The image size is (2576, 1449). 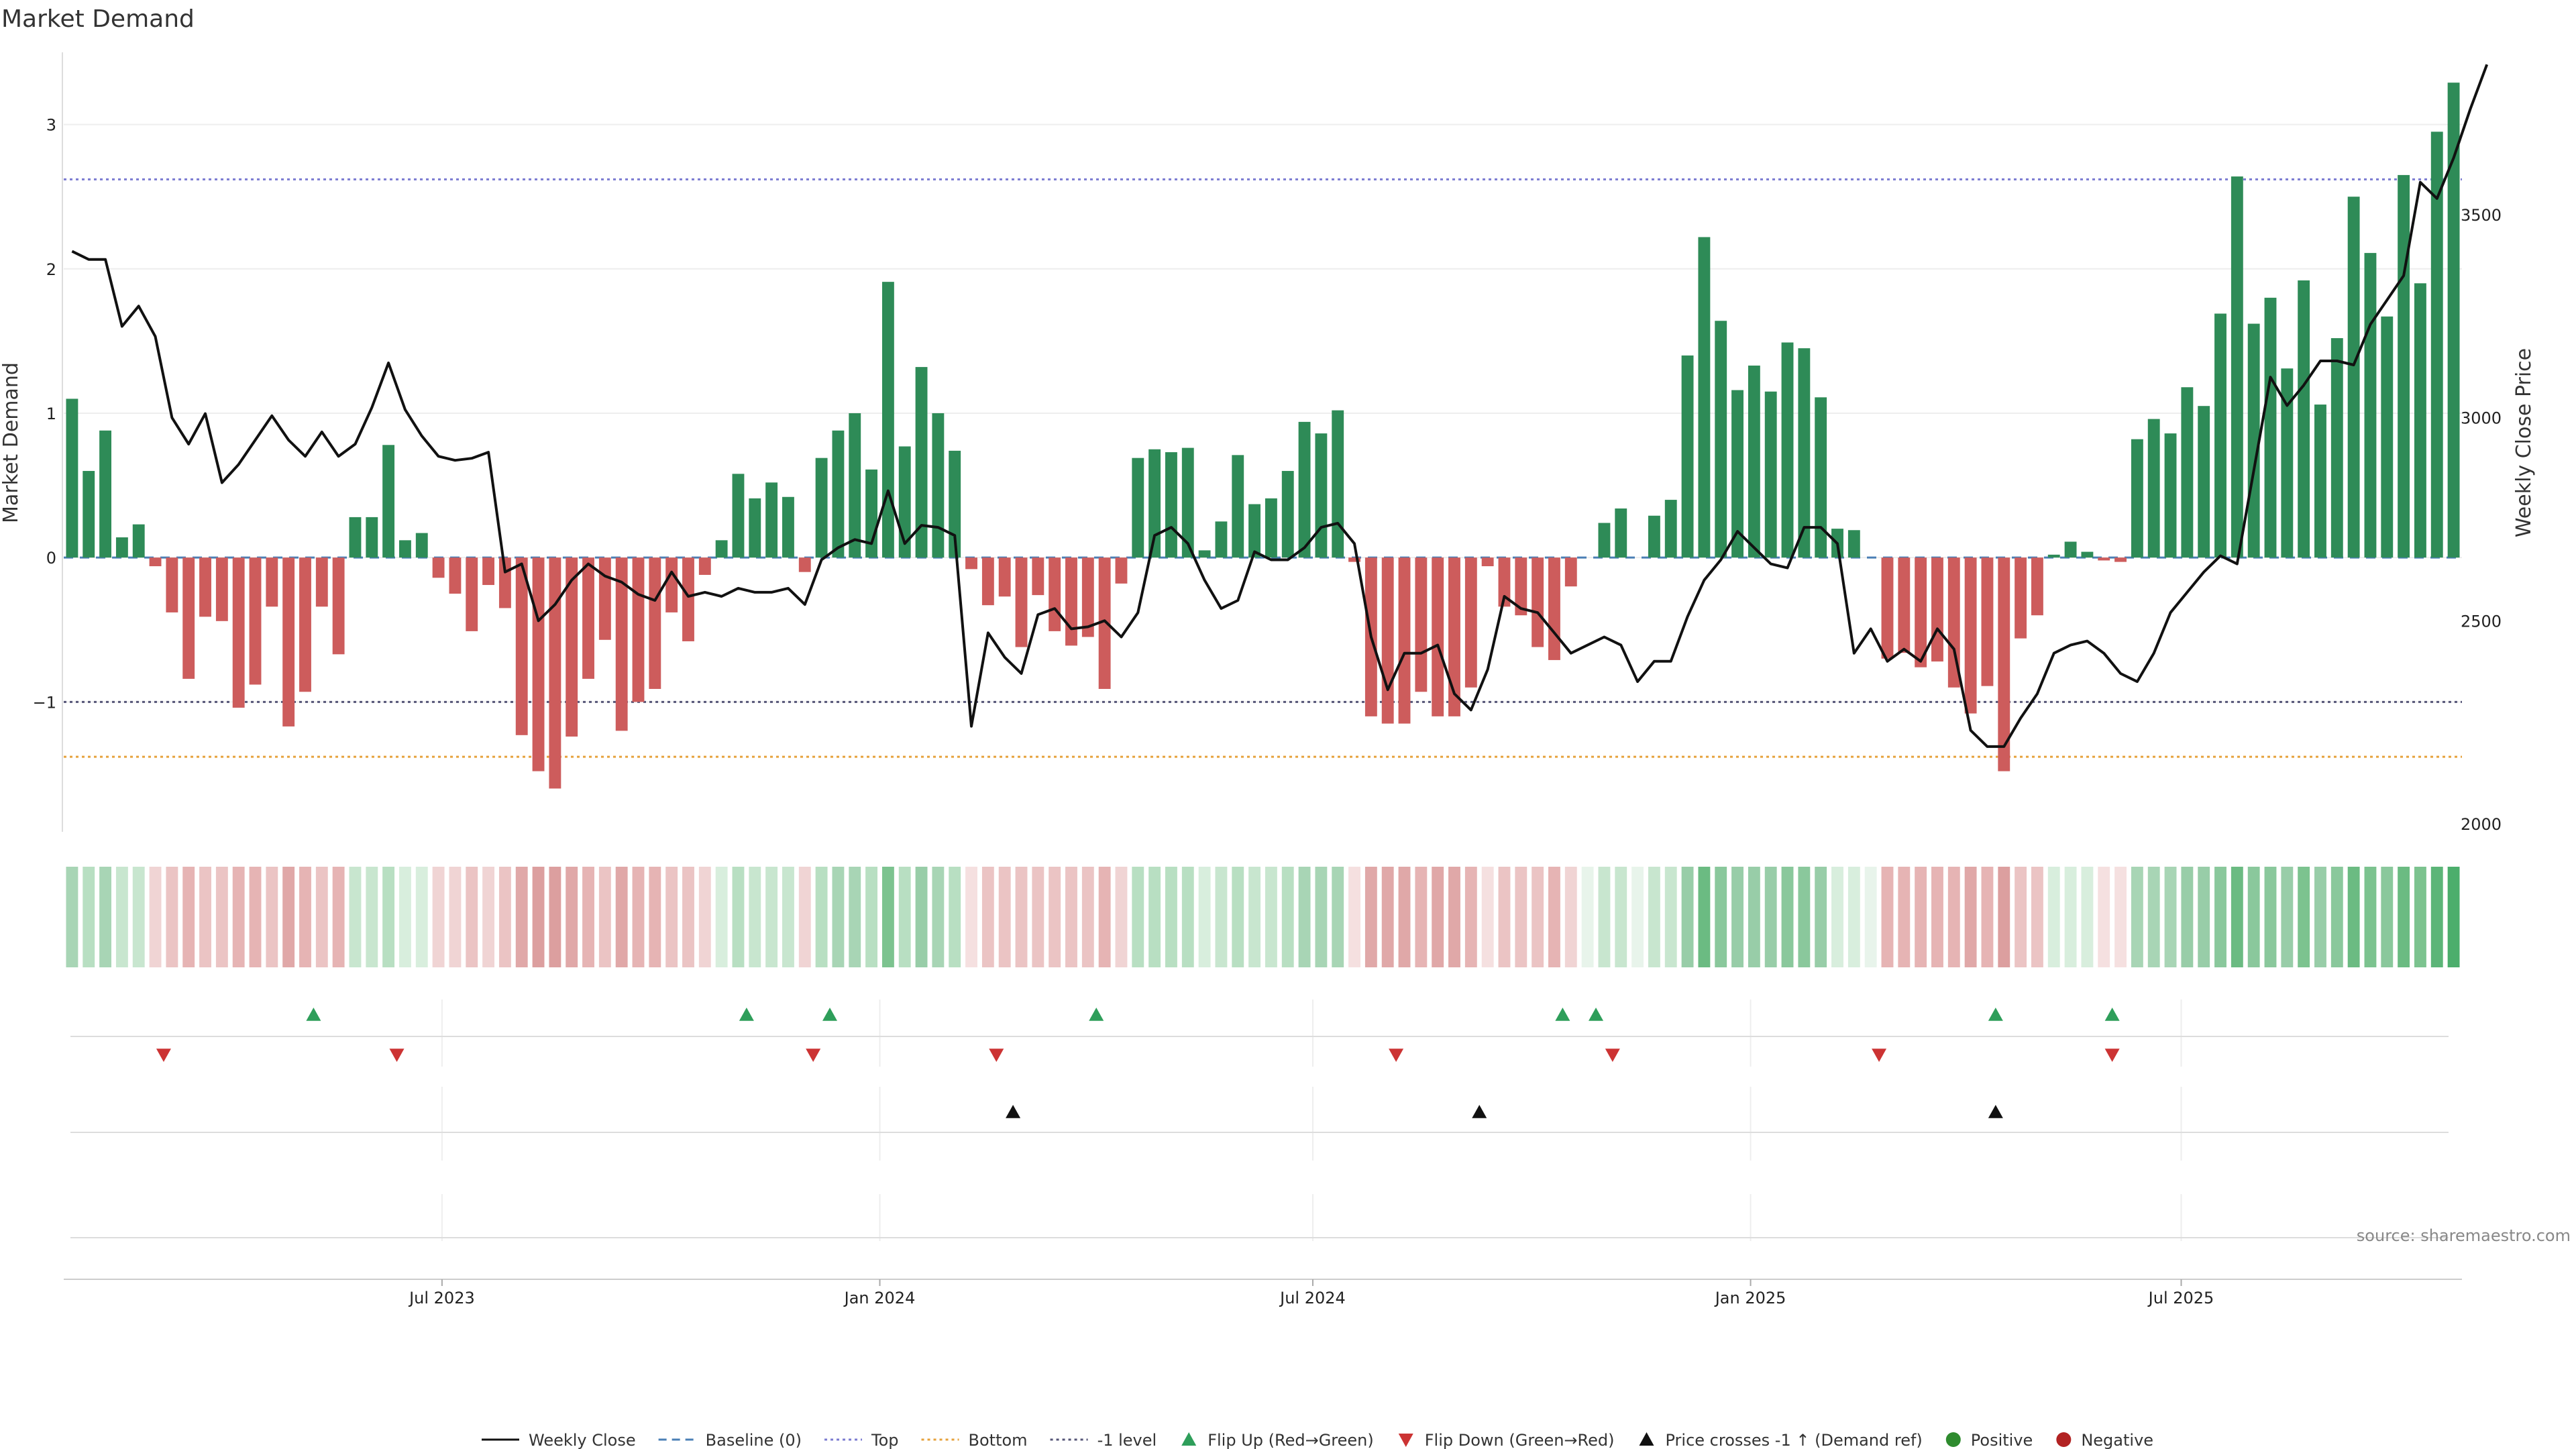 I want to click on y2-tick-label: 3000, so click(x=2481, y=418).